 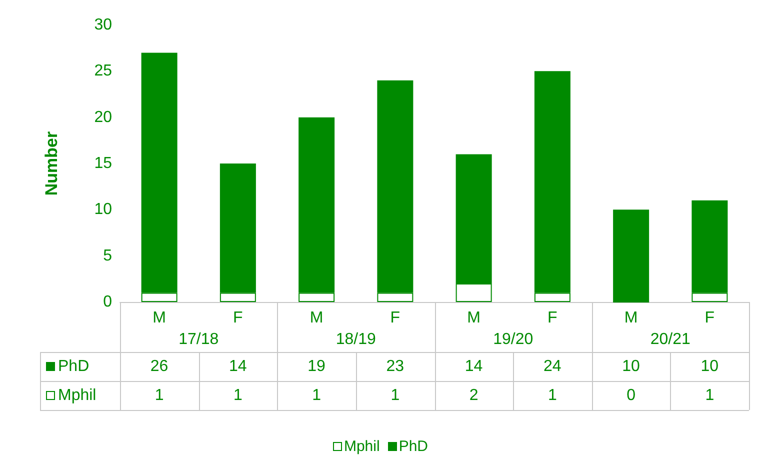 What do you see at coordinates (107, 302) in the screenshot?
I see `y-tick-label: 0` at bounding box center [107, 302].